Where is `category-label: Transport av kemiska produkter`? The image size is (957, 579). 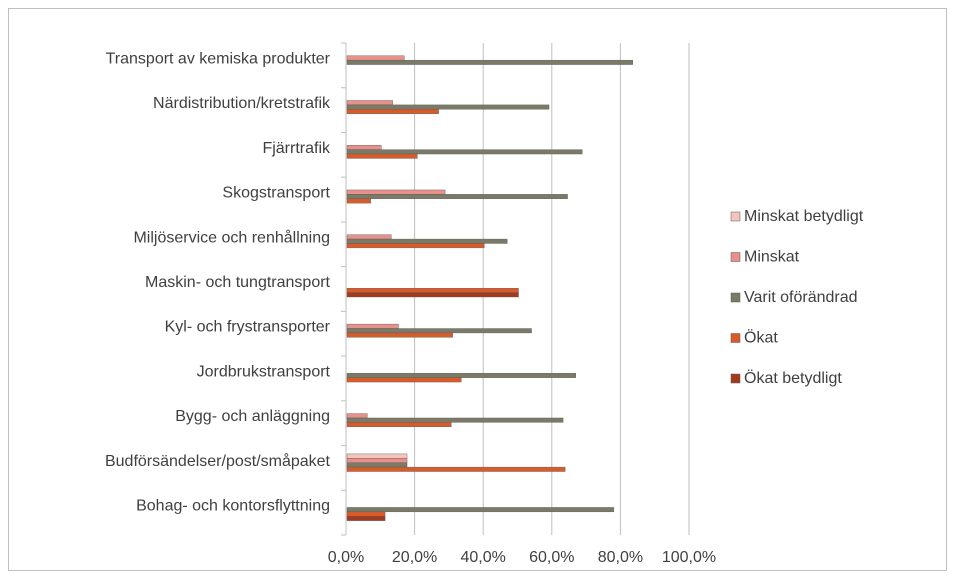
category-label: Transport av kemiska produkter is located at coordinates (218, 58).